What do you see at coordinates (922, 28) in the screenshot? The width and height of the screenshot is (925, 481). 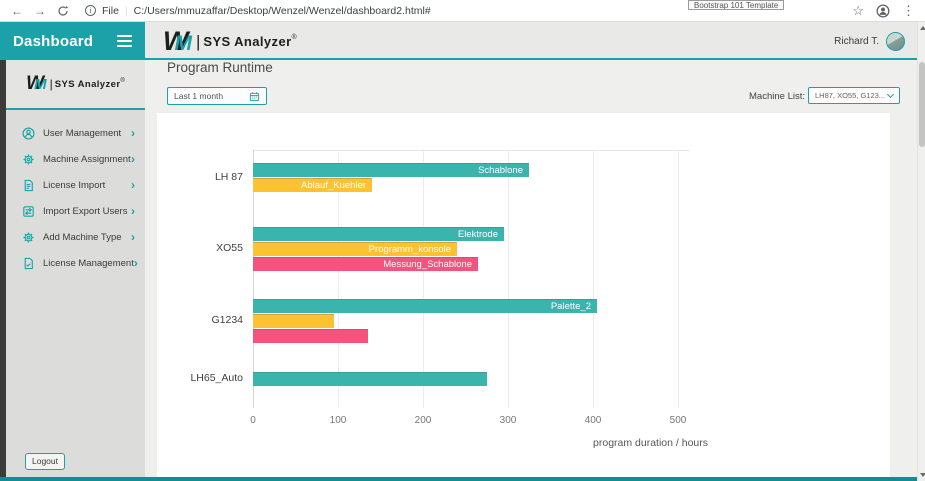 I see `scrollbar-up-arrow-icon` at bounding box center [922, 28].